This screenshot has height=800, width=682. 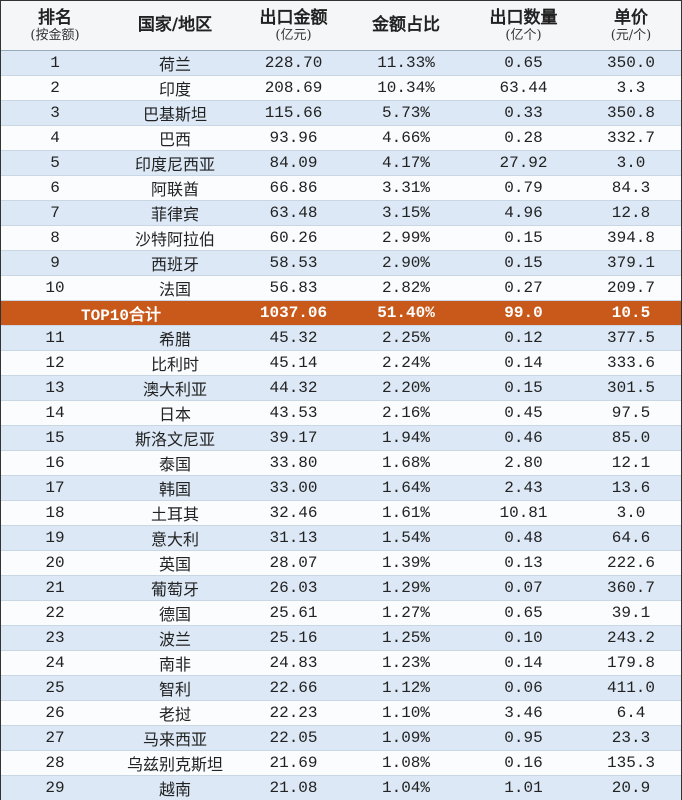 I want to click on table-cell: 8, so click(x=55, y=238).